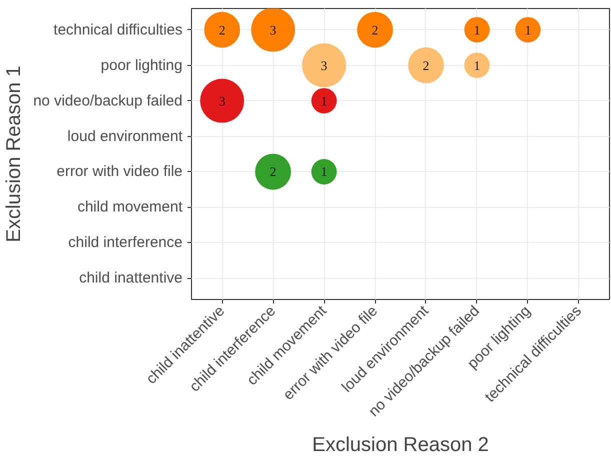  I want to click on y-tick-label: child movement, so click(130, 207).